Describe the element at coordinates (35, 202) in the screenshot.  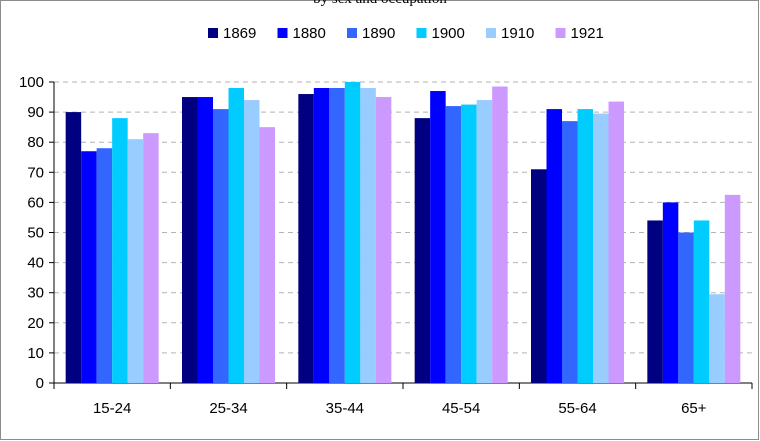
I see `y-tick-label: 60` at that location.